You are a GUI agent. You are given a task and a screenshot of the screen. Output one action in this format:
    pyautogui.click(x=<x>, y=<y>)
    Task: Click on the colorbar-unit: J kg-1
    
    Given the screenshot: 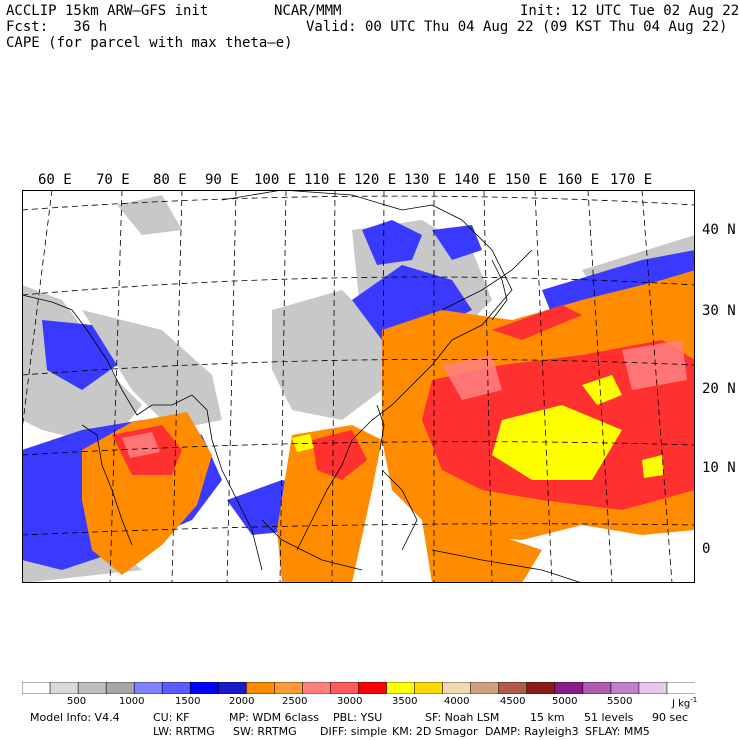 What is the action you would take?
    pyautogui.click(x=685, y=703)
    